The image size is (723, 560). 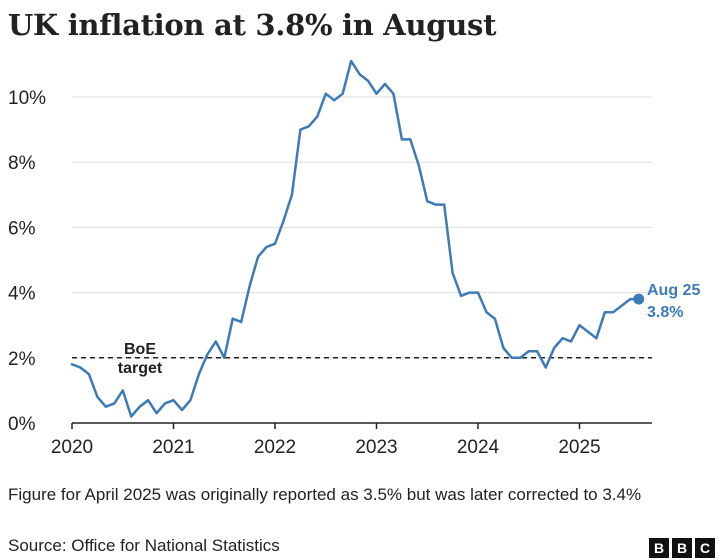 What do you see at coordinates (579, 447) in the screenshot?
I see `x-tick-label: 2025` at bounding box center [579, 447].